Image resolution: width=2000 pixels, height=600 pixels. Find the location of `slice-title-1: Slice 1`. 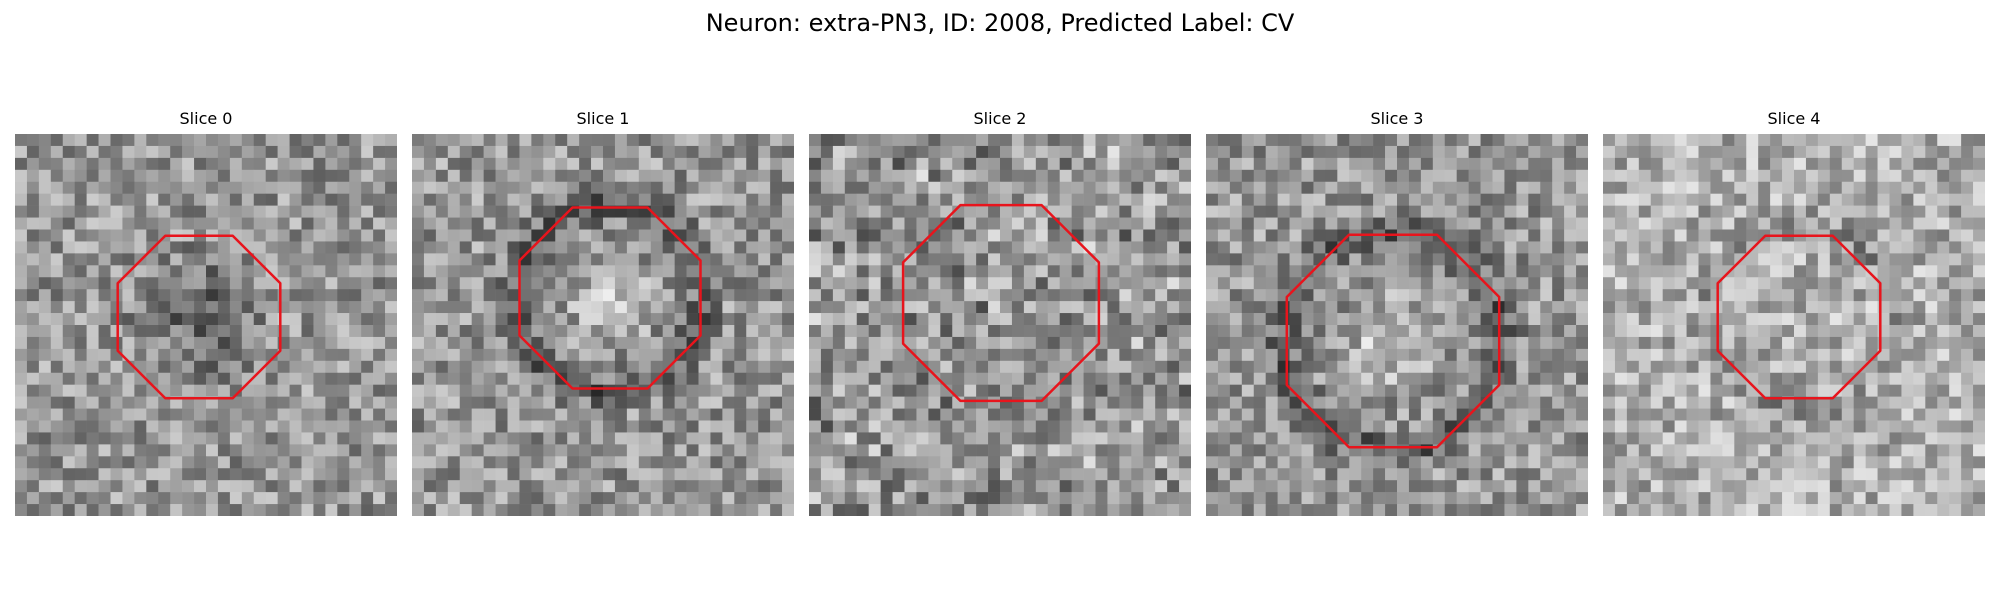

slice-title-1: Slice 1 is located at coordinates (603, 118).